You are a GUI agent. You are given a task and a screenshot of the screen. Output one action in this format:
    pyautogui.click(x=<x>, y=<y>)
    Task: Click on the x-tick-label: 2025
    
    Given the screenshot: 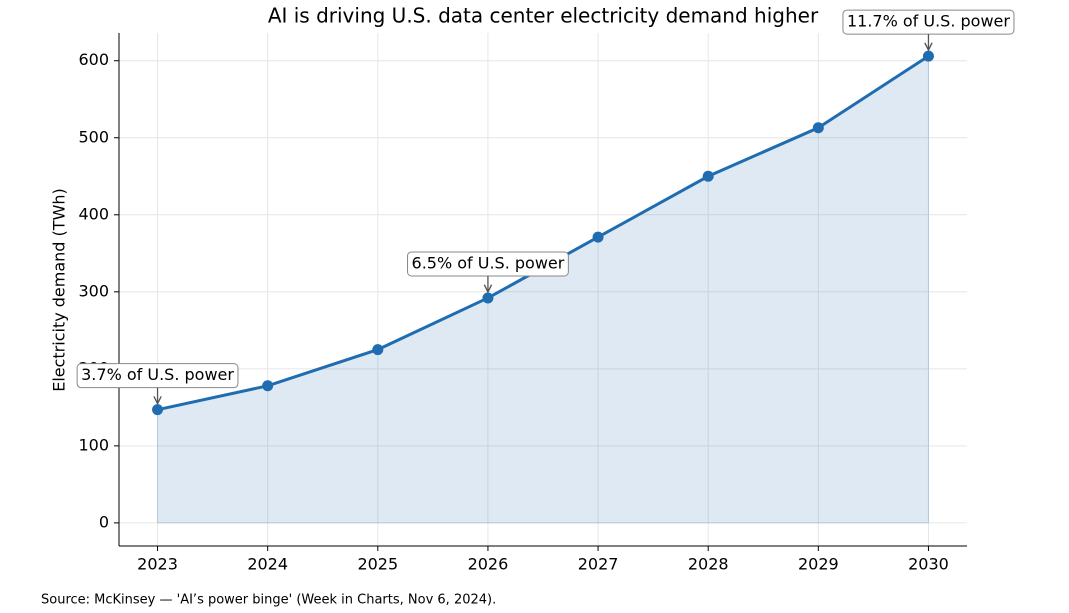 What is the action you would take?
    pyautogui.click(x=377, y=564)
    